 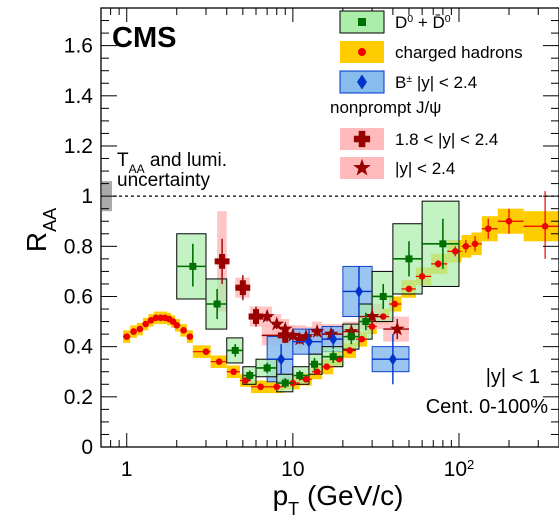 What do you see at coordinates (87, 196) in the screenshot?
I see `y-tick-label-5: 1` at bounding box center [87, 196].